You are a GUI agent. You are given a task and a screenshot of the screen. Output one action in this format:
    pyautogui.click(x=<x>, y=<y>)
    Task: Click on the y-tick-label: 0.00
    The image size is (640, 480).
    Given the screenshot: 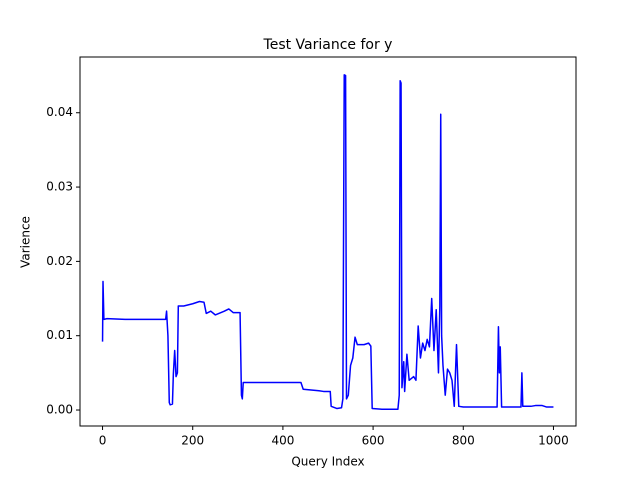 What is the action you would take?
    pyautogui.click(x=59, y=410)
    